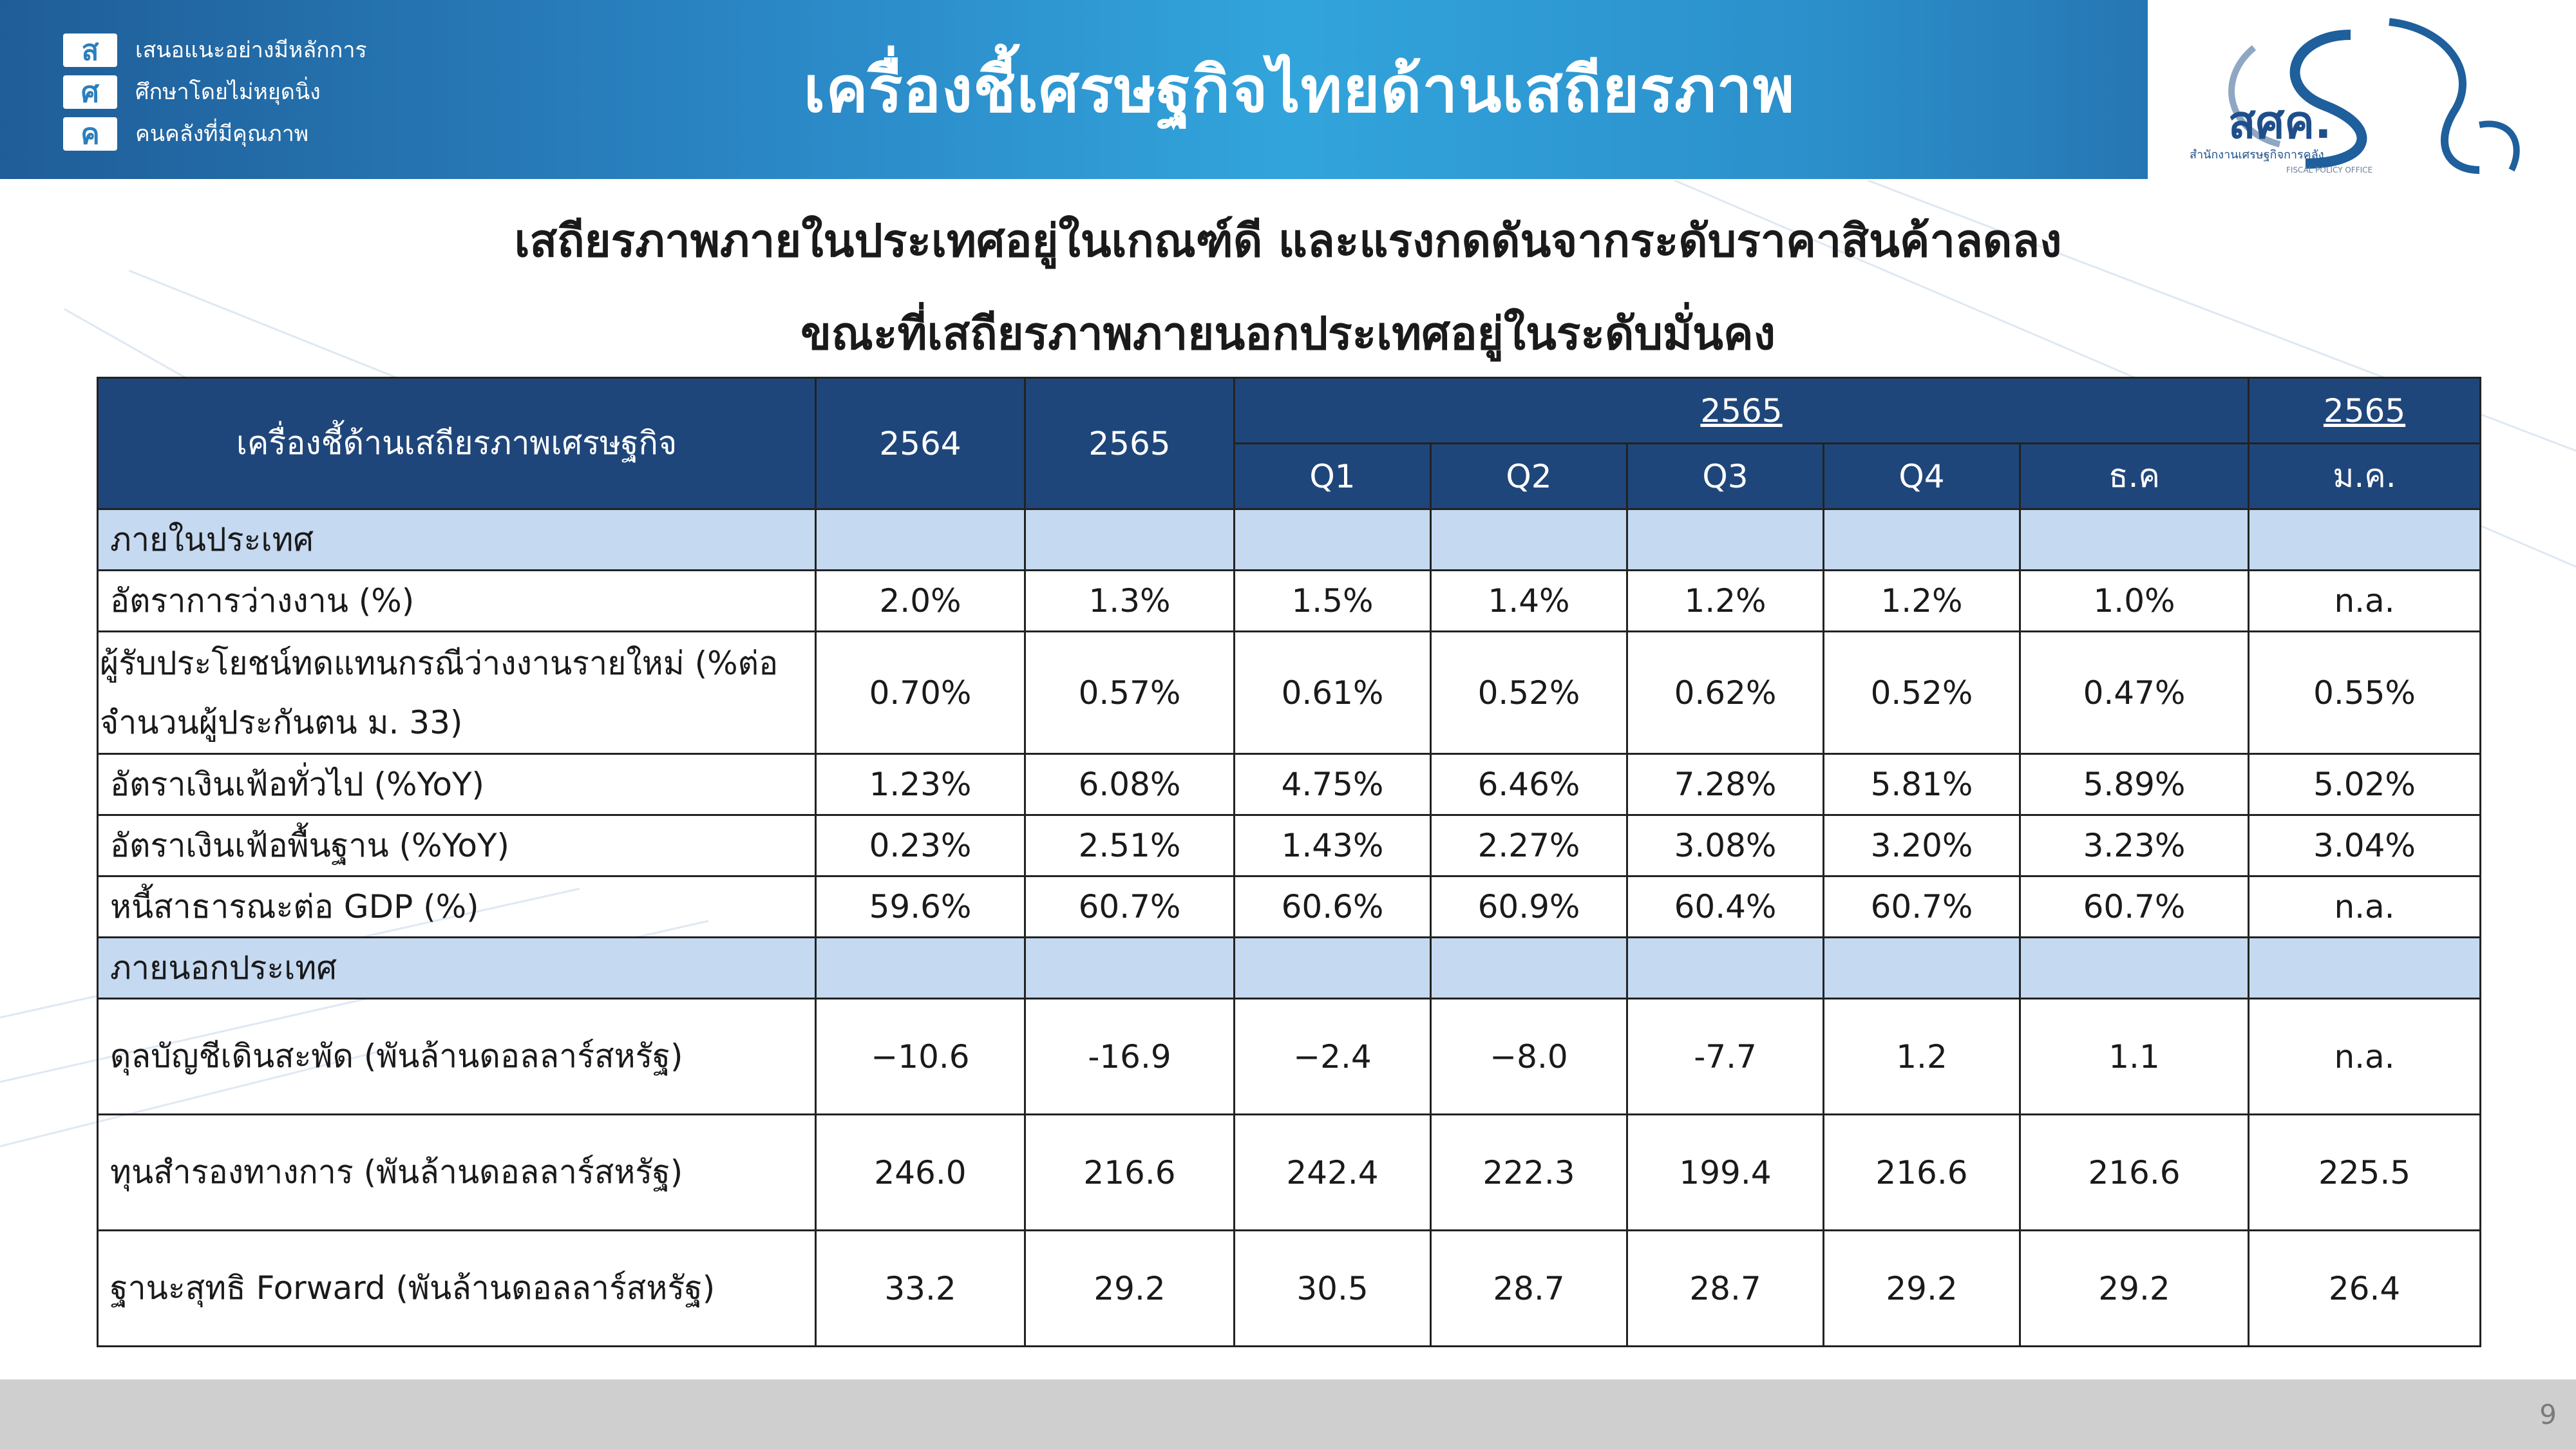  What do you see at coordinates (2365, 1172) in the screenshot?
I see `cell-value: 225.5` at bounding box center [2365, 1172].